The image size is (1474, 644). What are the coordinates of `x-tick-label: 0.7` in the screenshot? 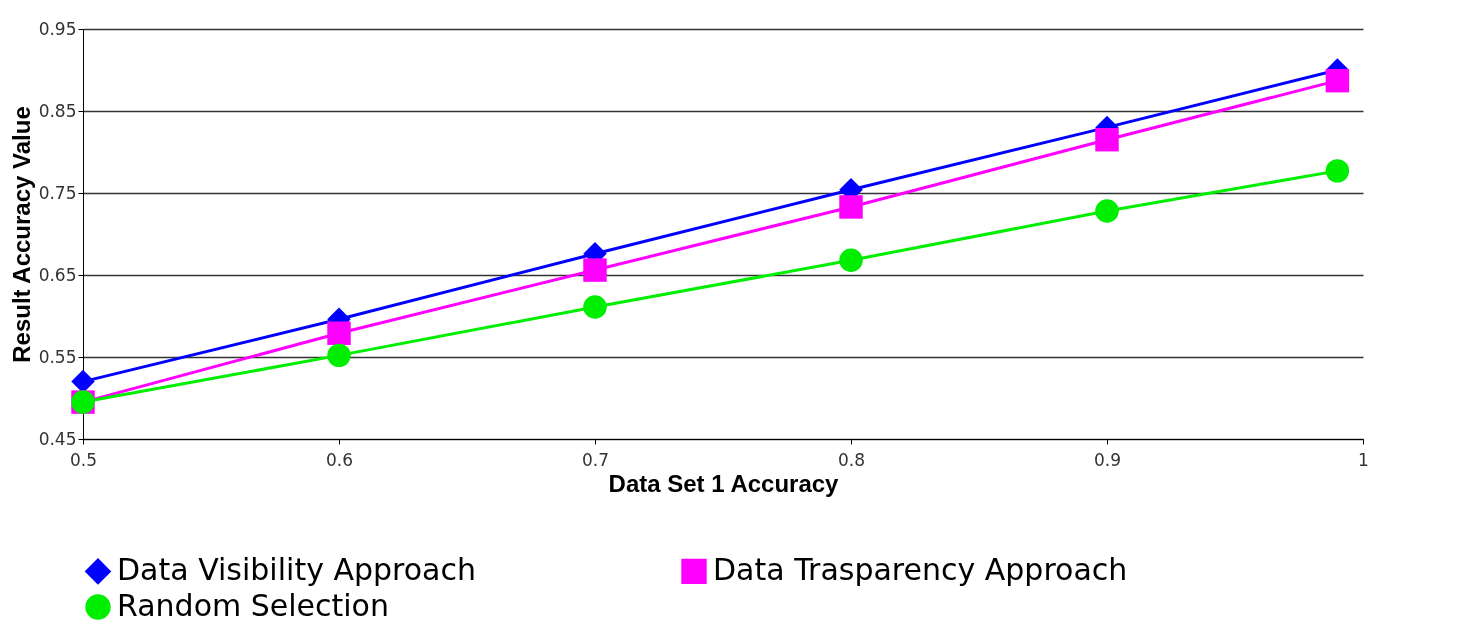 It's located at (595, 459).